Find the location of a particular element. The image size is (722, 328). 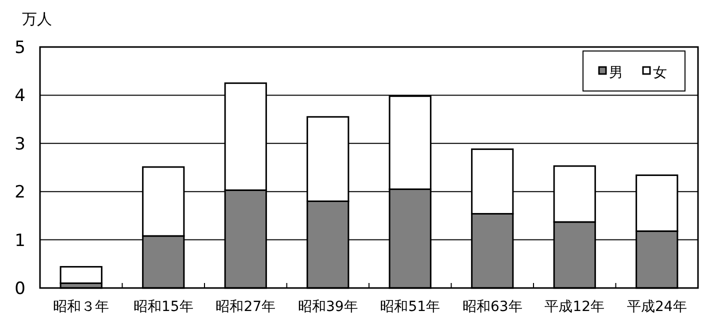

x-tick-label: 昭和３年 is located at coordinates (81, 307).